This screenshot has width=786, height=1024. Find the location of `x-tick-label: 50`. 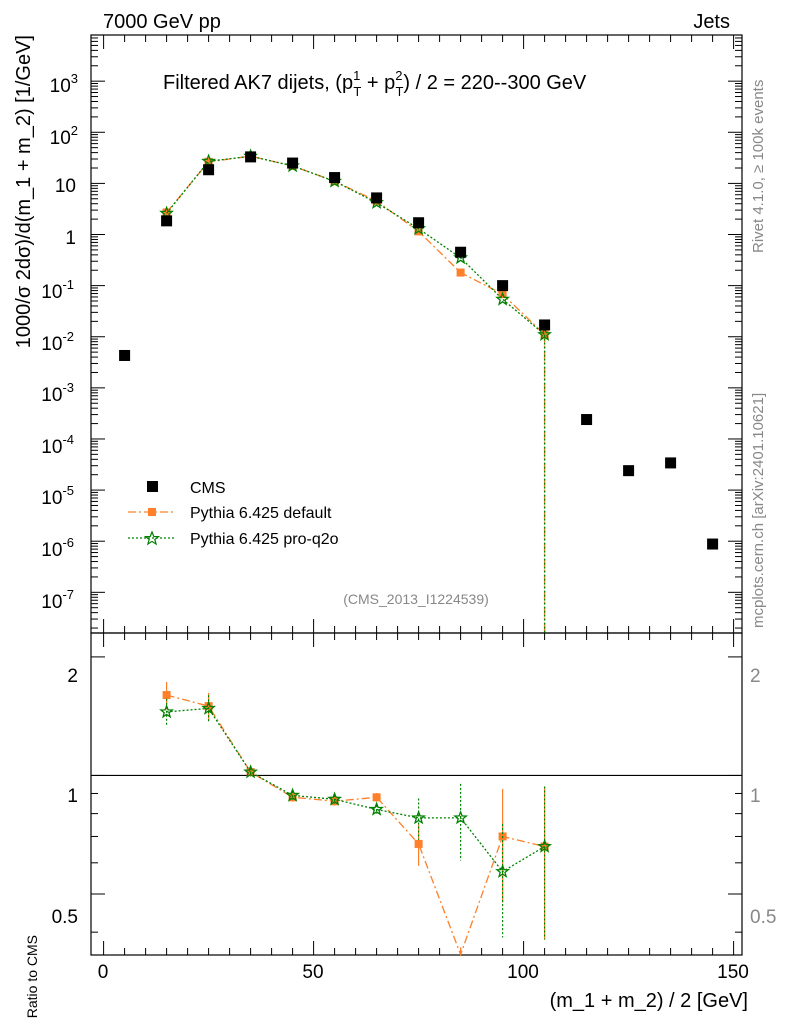

x-tick-label: 50 is located at coordinates (312, 972).